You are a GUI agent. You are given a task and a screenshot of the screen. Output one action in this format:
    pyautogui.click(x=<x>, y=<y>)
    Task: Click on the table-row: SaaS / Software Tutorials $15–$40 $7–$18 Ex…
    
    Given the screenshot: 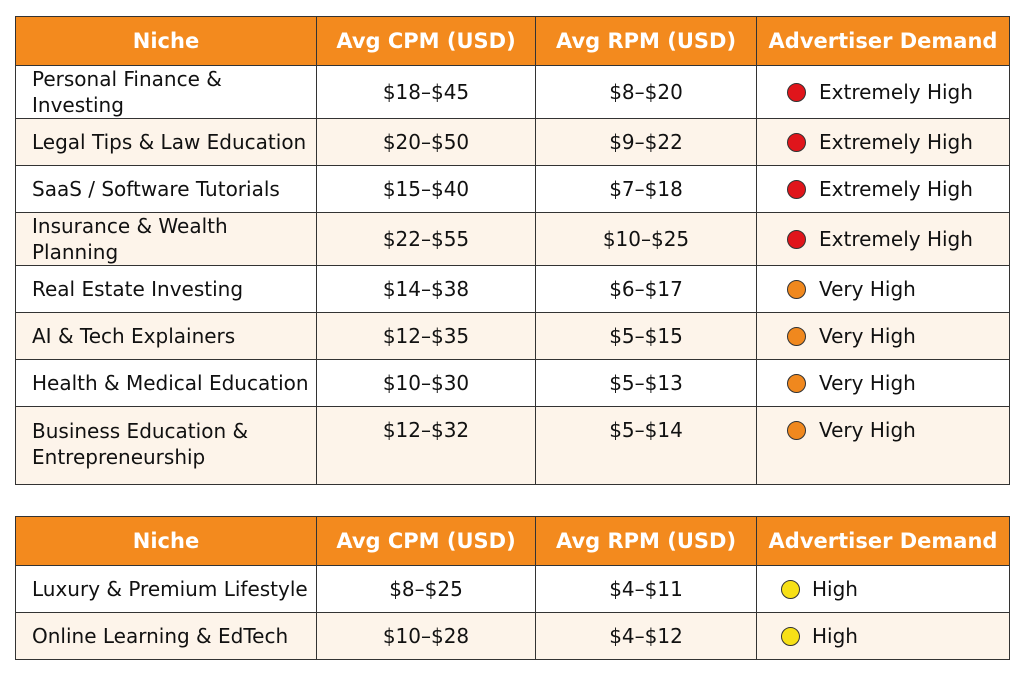 What is the action you would take?
    pyautogui.click(x=512, y=189)
    